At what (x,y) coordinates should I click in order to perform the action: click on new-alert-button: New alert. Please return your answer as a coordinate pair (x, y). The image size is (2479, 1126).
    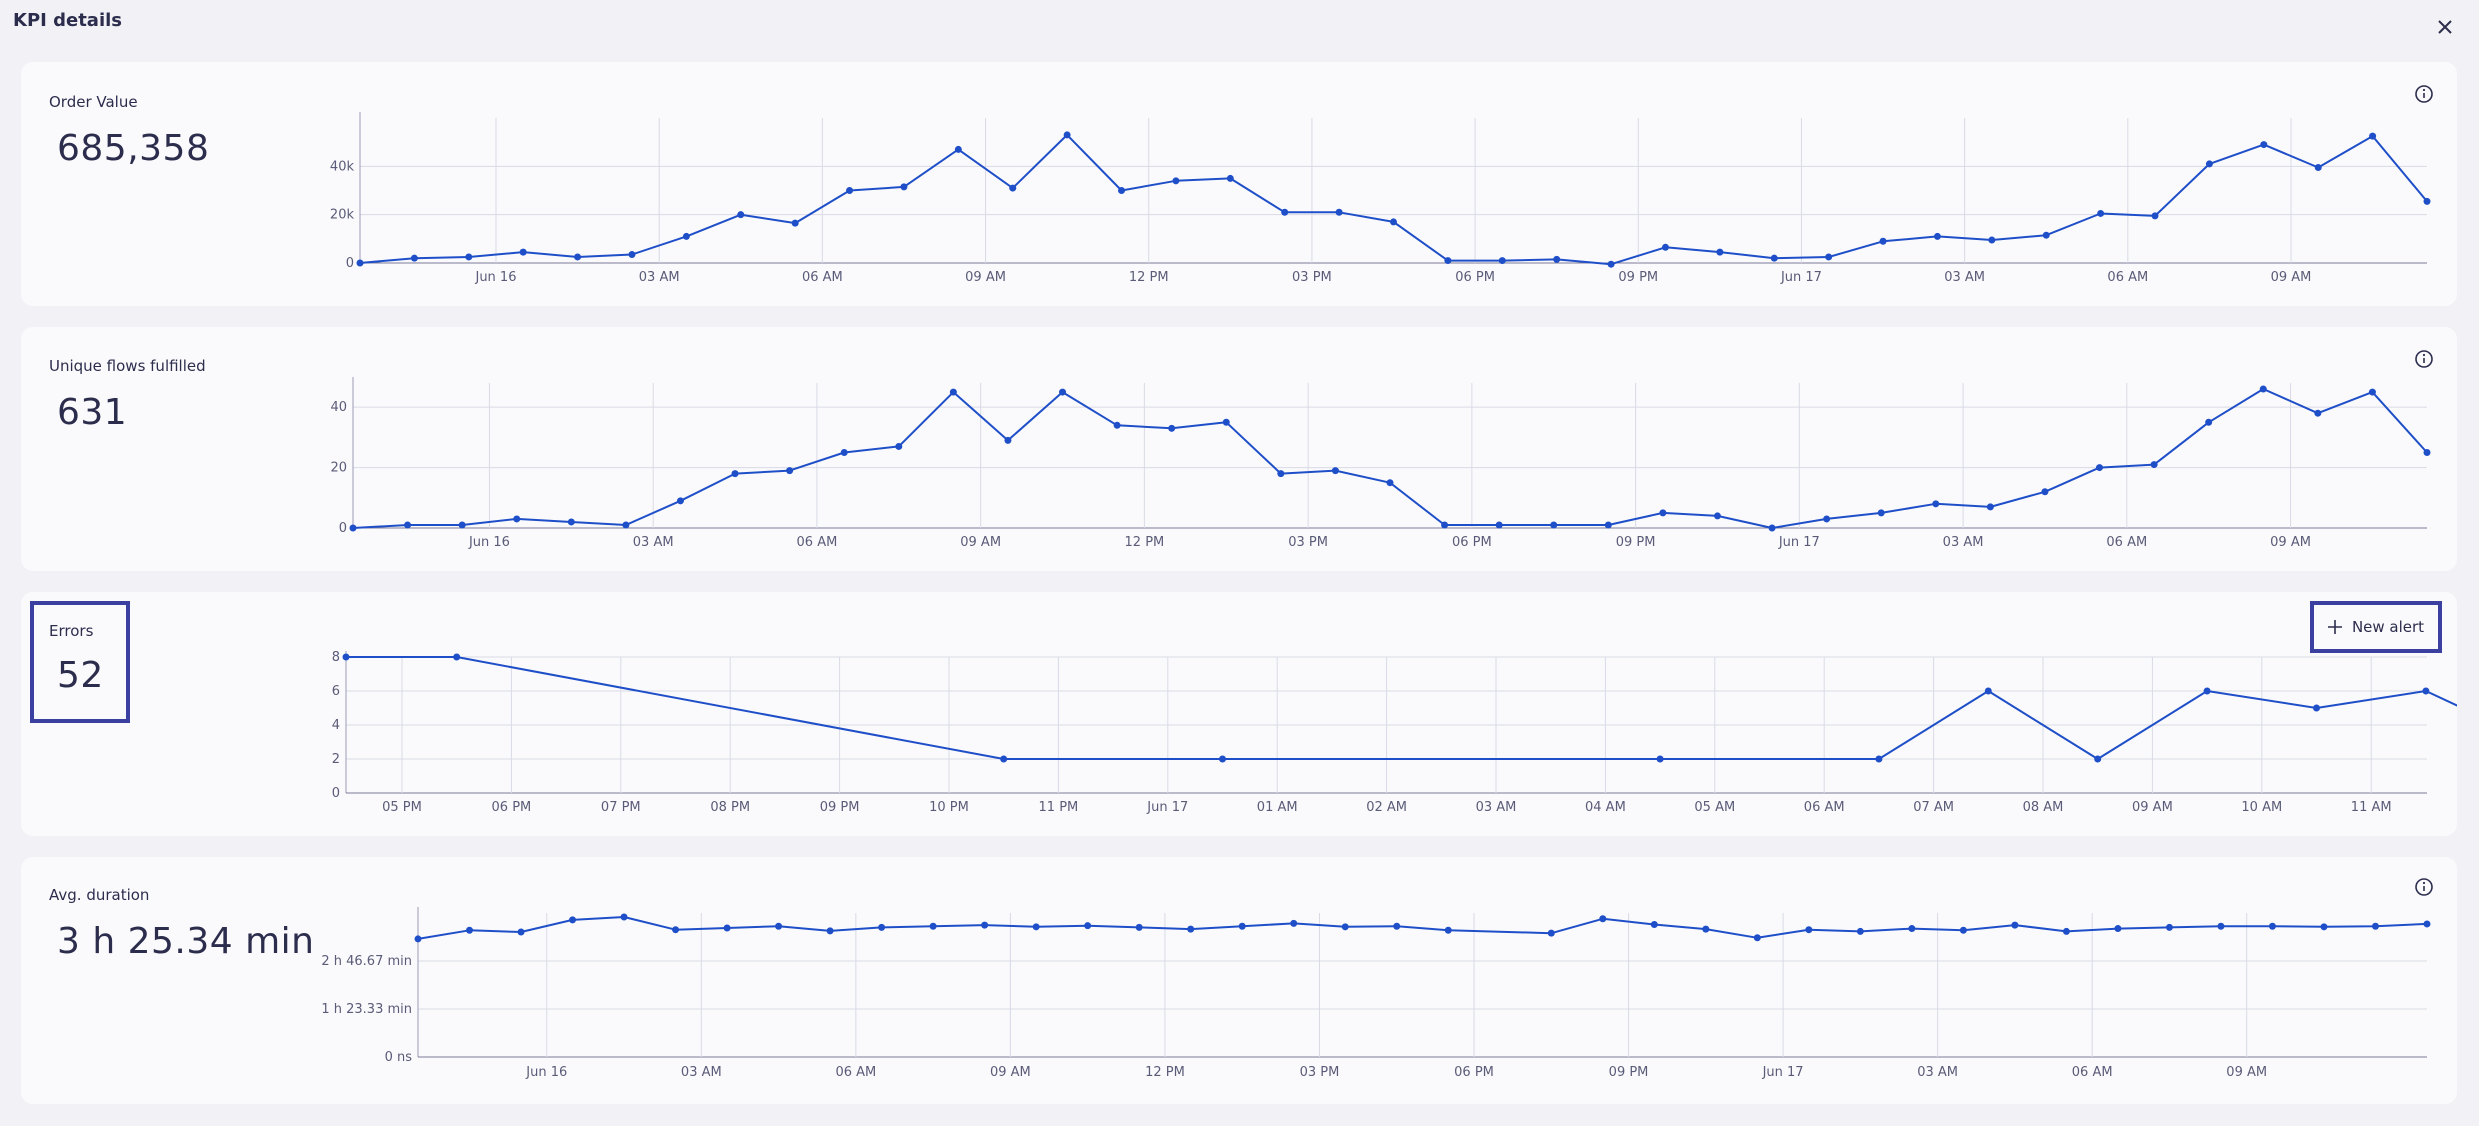
    Looking at the image, I should click on (2376, 627).